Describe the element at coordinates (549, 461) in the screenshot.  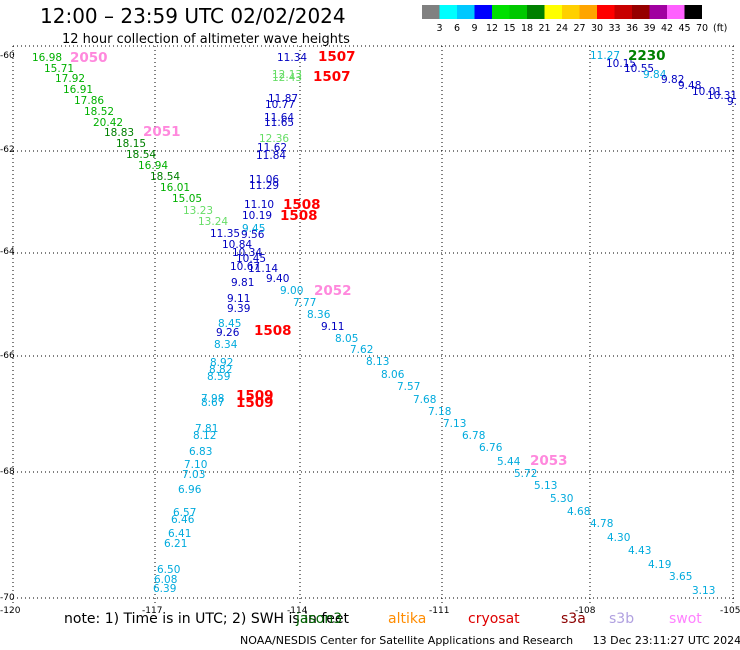
I see `pass-time-label: 2053` at that location.